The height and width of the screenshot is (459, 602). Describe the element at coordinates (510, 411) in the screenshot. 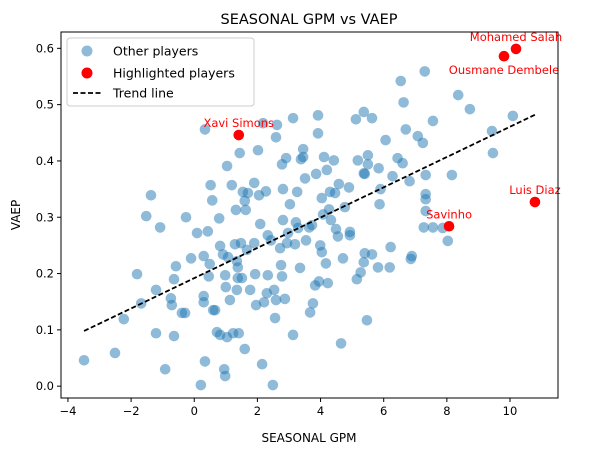

I see `x-tick-label: 10` at that location.